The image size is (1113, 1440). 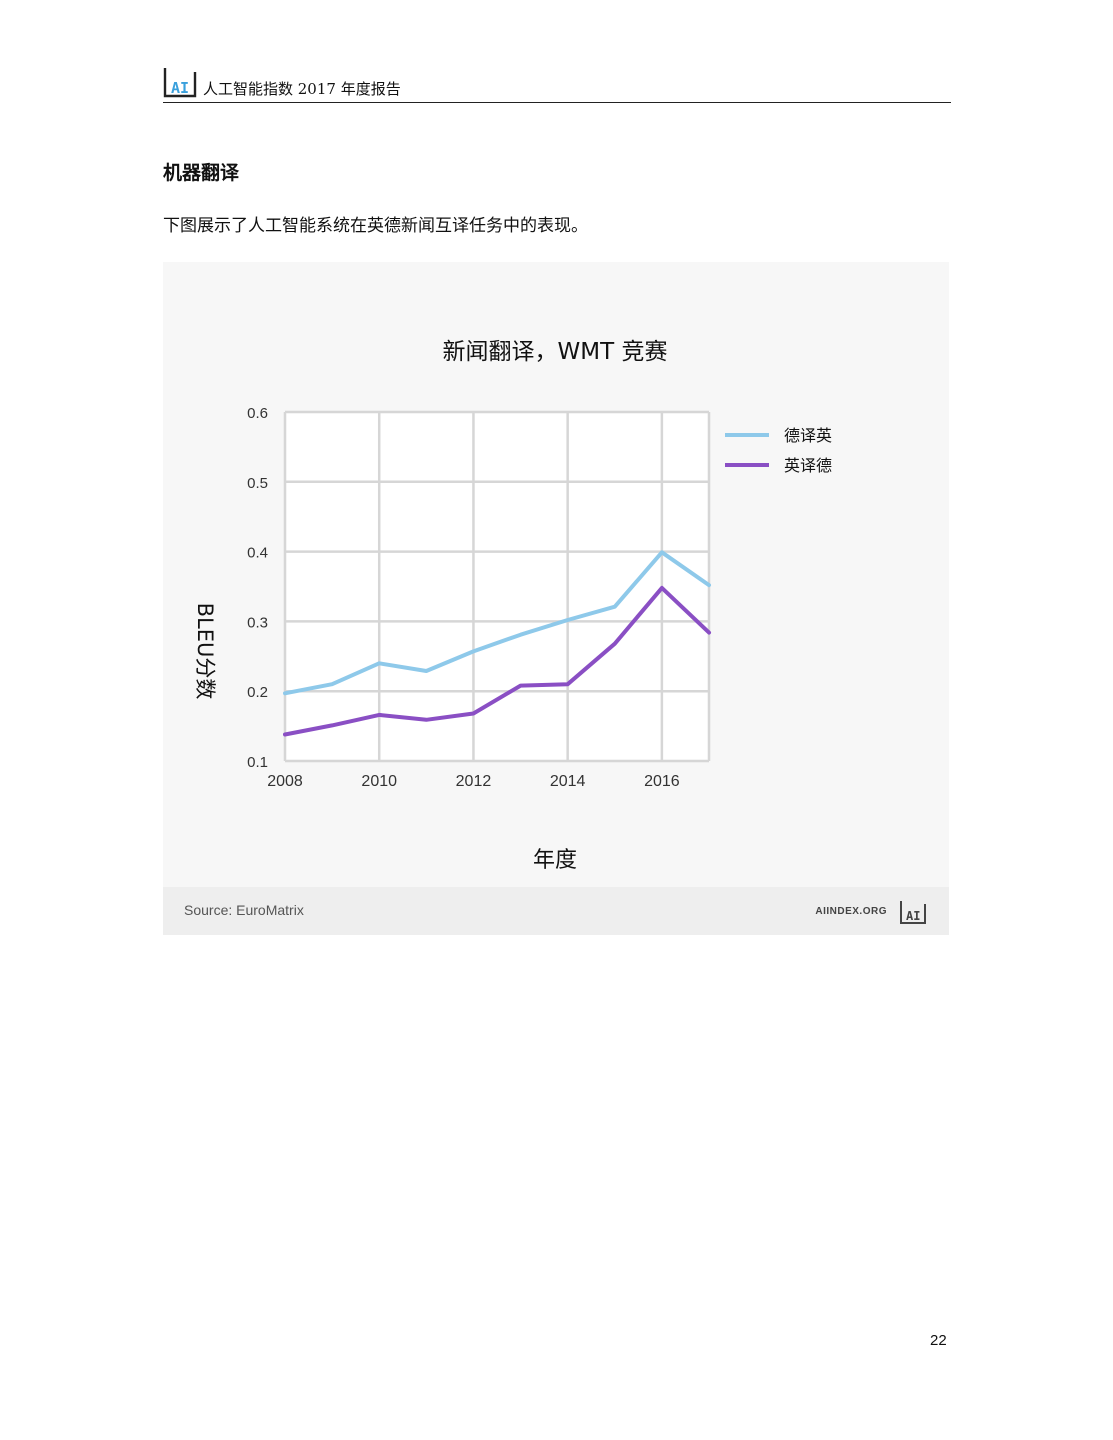 I want to click on source-text: Source: EuroMatrix, so click(x=244, y=910).